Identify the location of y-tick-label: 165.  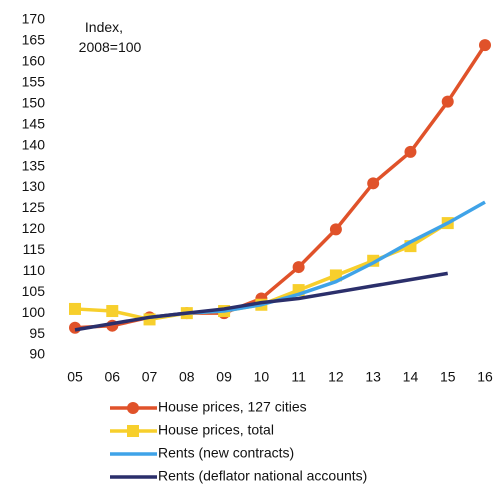
(34, 40).